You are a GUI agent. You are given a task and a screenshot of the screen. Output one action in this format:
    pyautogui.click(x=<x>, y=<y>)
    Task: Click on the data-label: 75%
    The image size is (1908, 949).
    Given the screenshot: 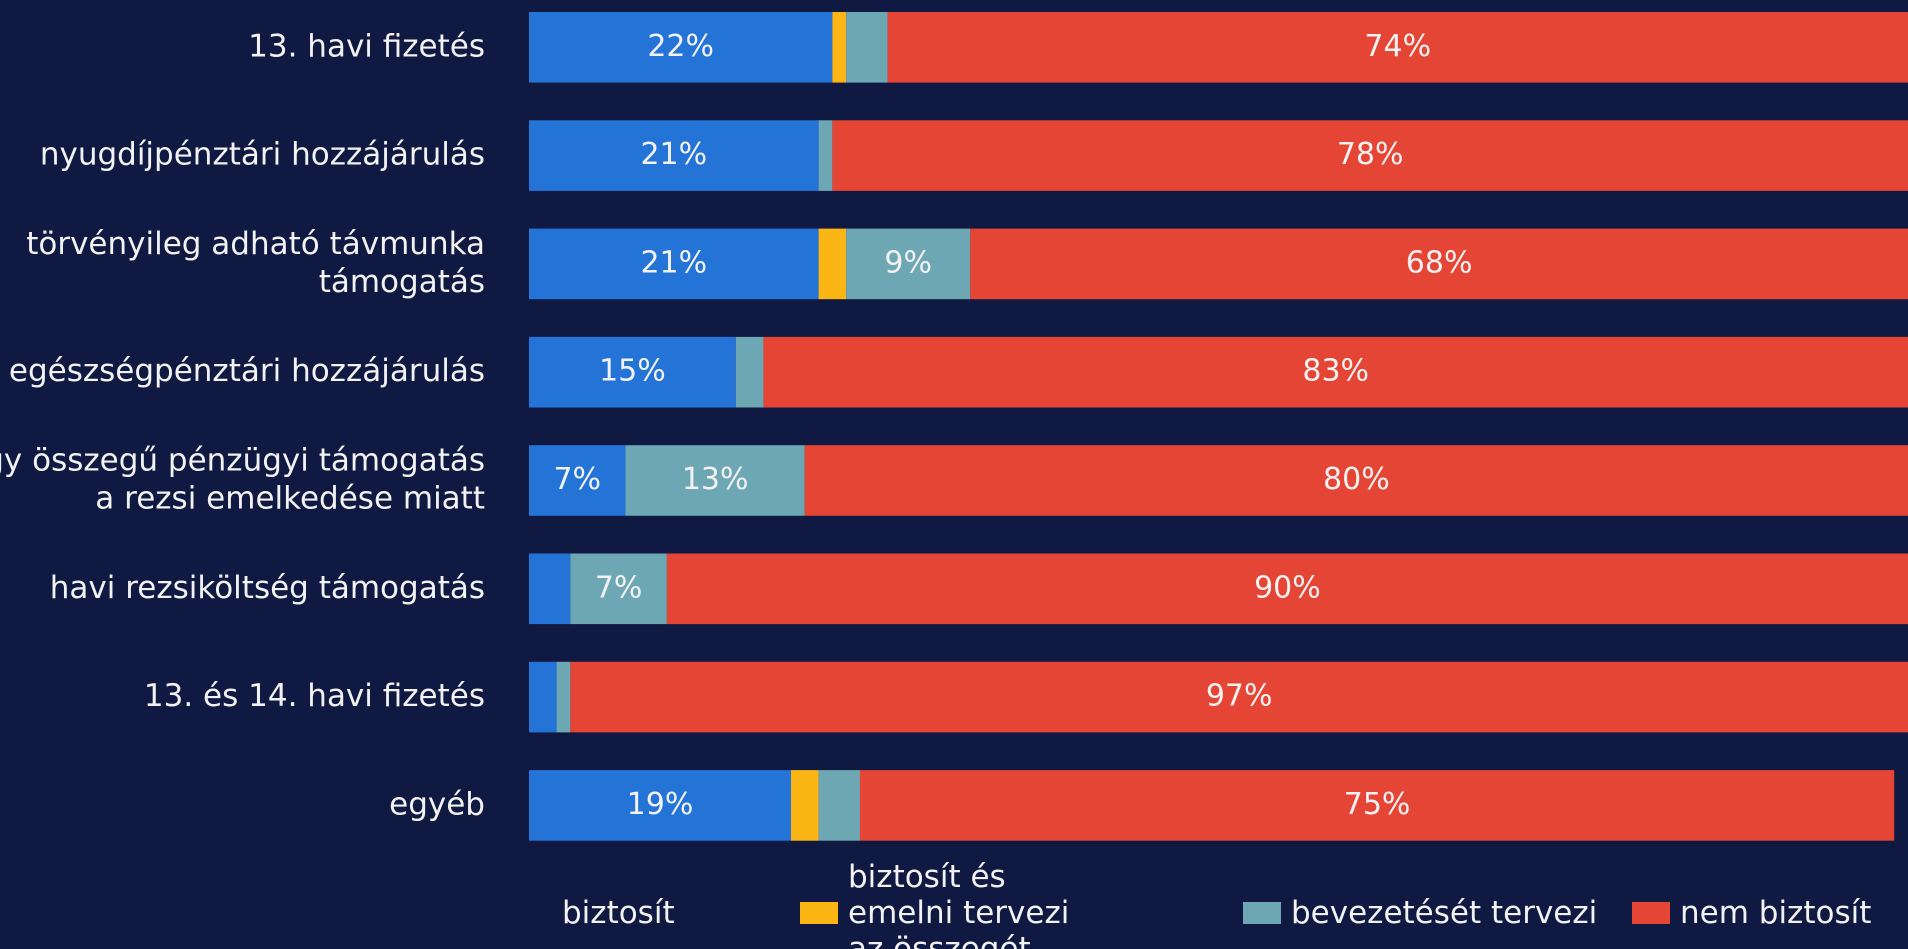 What is the action you would take?
    pyautogui.click(x=1377, y=804)
    